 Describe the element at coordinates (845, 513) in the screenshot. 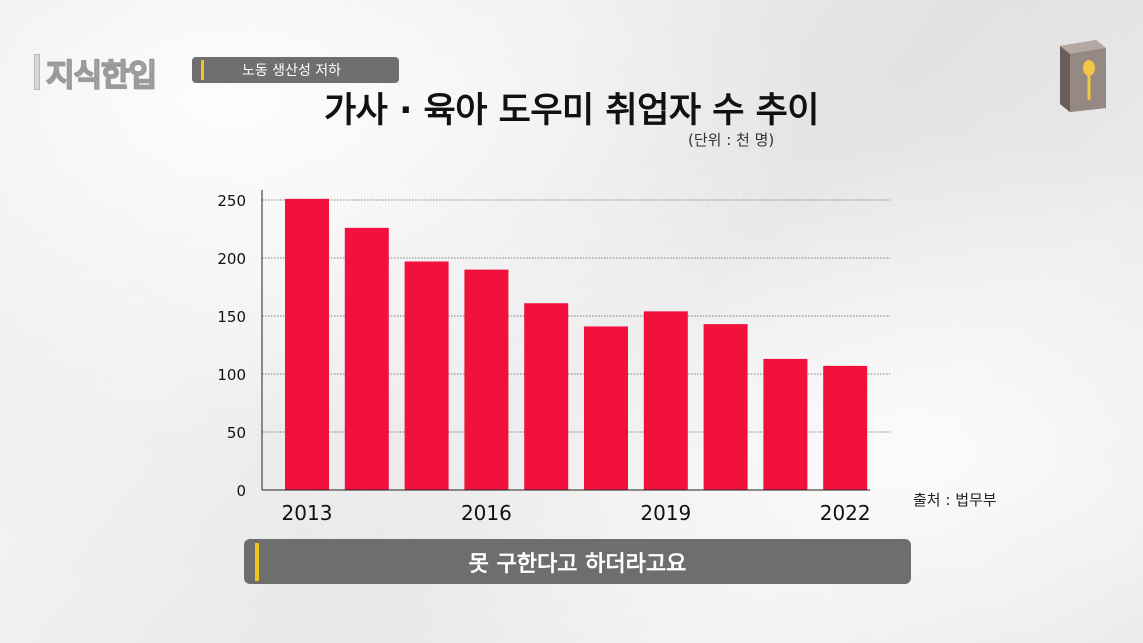

I see `x-tick-label: 2022` at that location.